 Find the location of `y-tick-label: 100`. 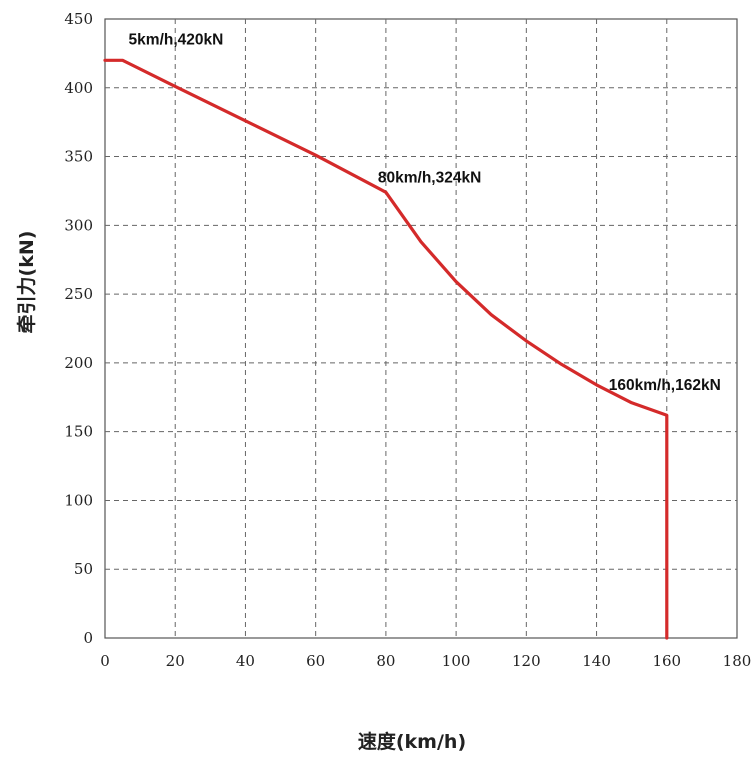

y-tick-label: 100 is located at coordinates (78, 500).